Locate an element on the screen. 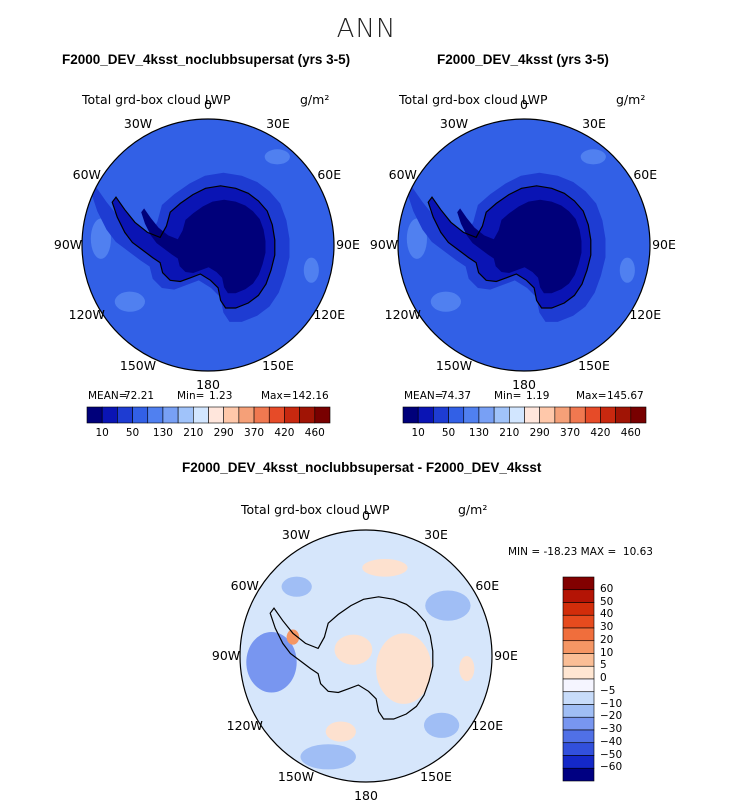 The image size is (733, 803). panel-1-lon-label: 150W is located at coordinates (138, 366).